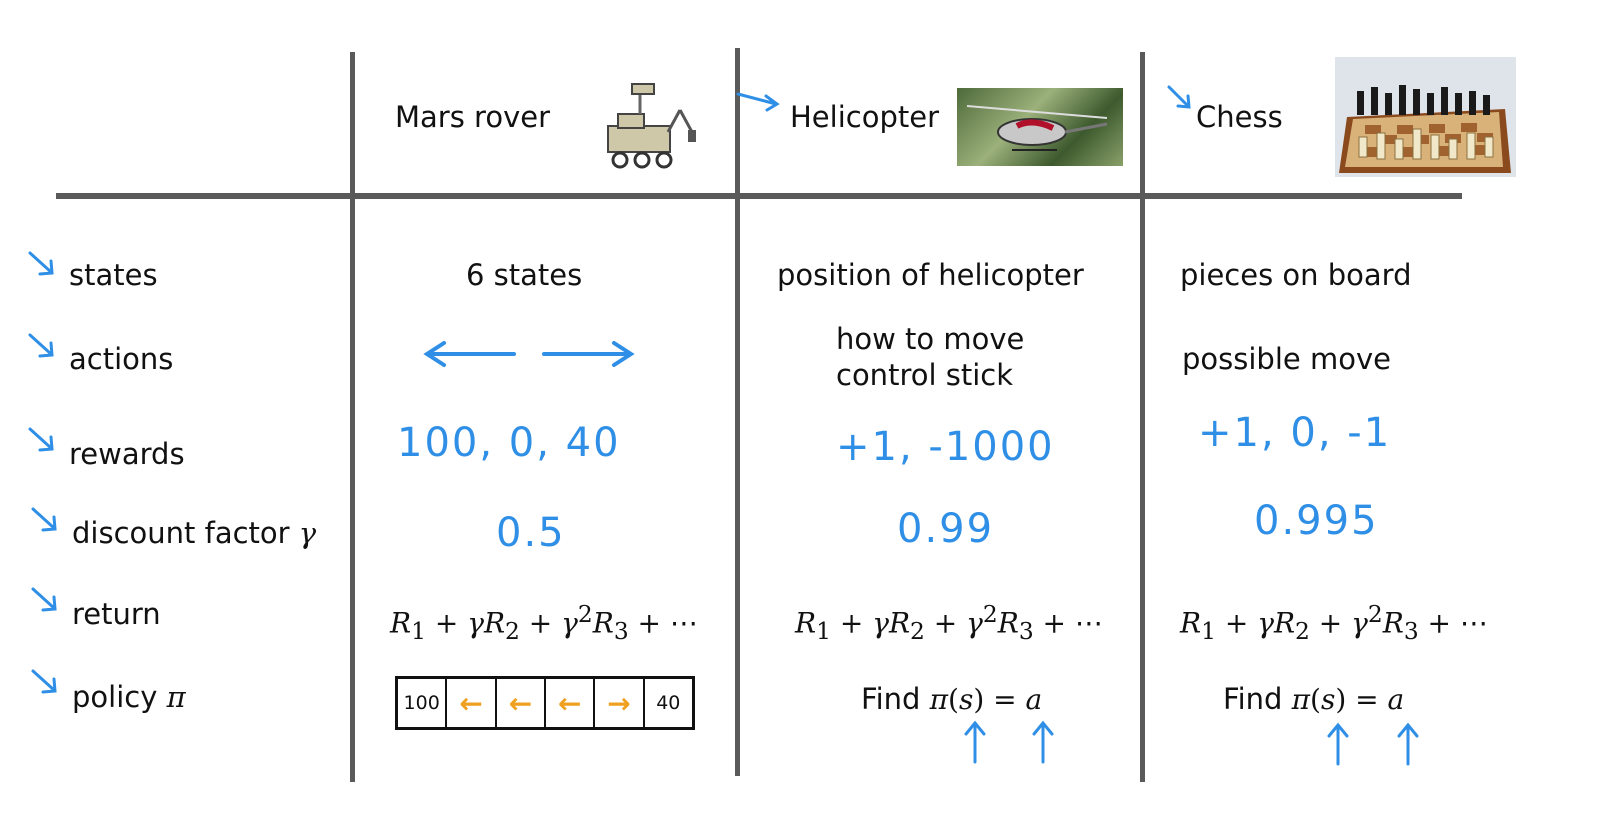 This screenshot has height=820, width=1610. What do you see at coordinates (1425, 117) in the screenshot?
I see `chessboard-photo` at bounding box center [1425, 117].